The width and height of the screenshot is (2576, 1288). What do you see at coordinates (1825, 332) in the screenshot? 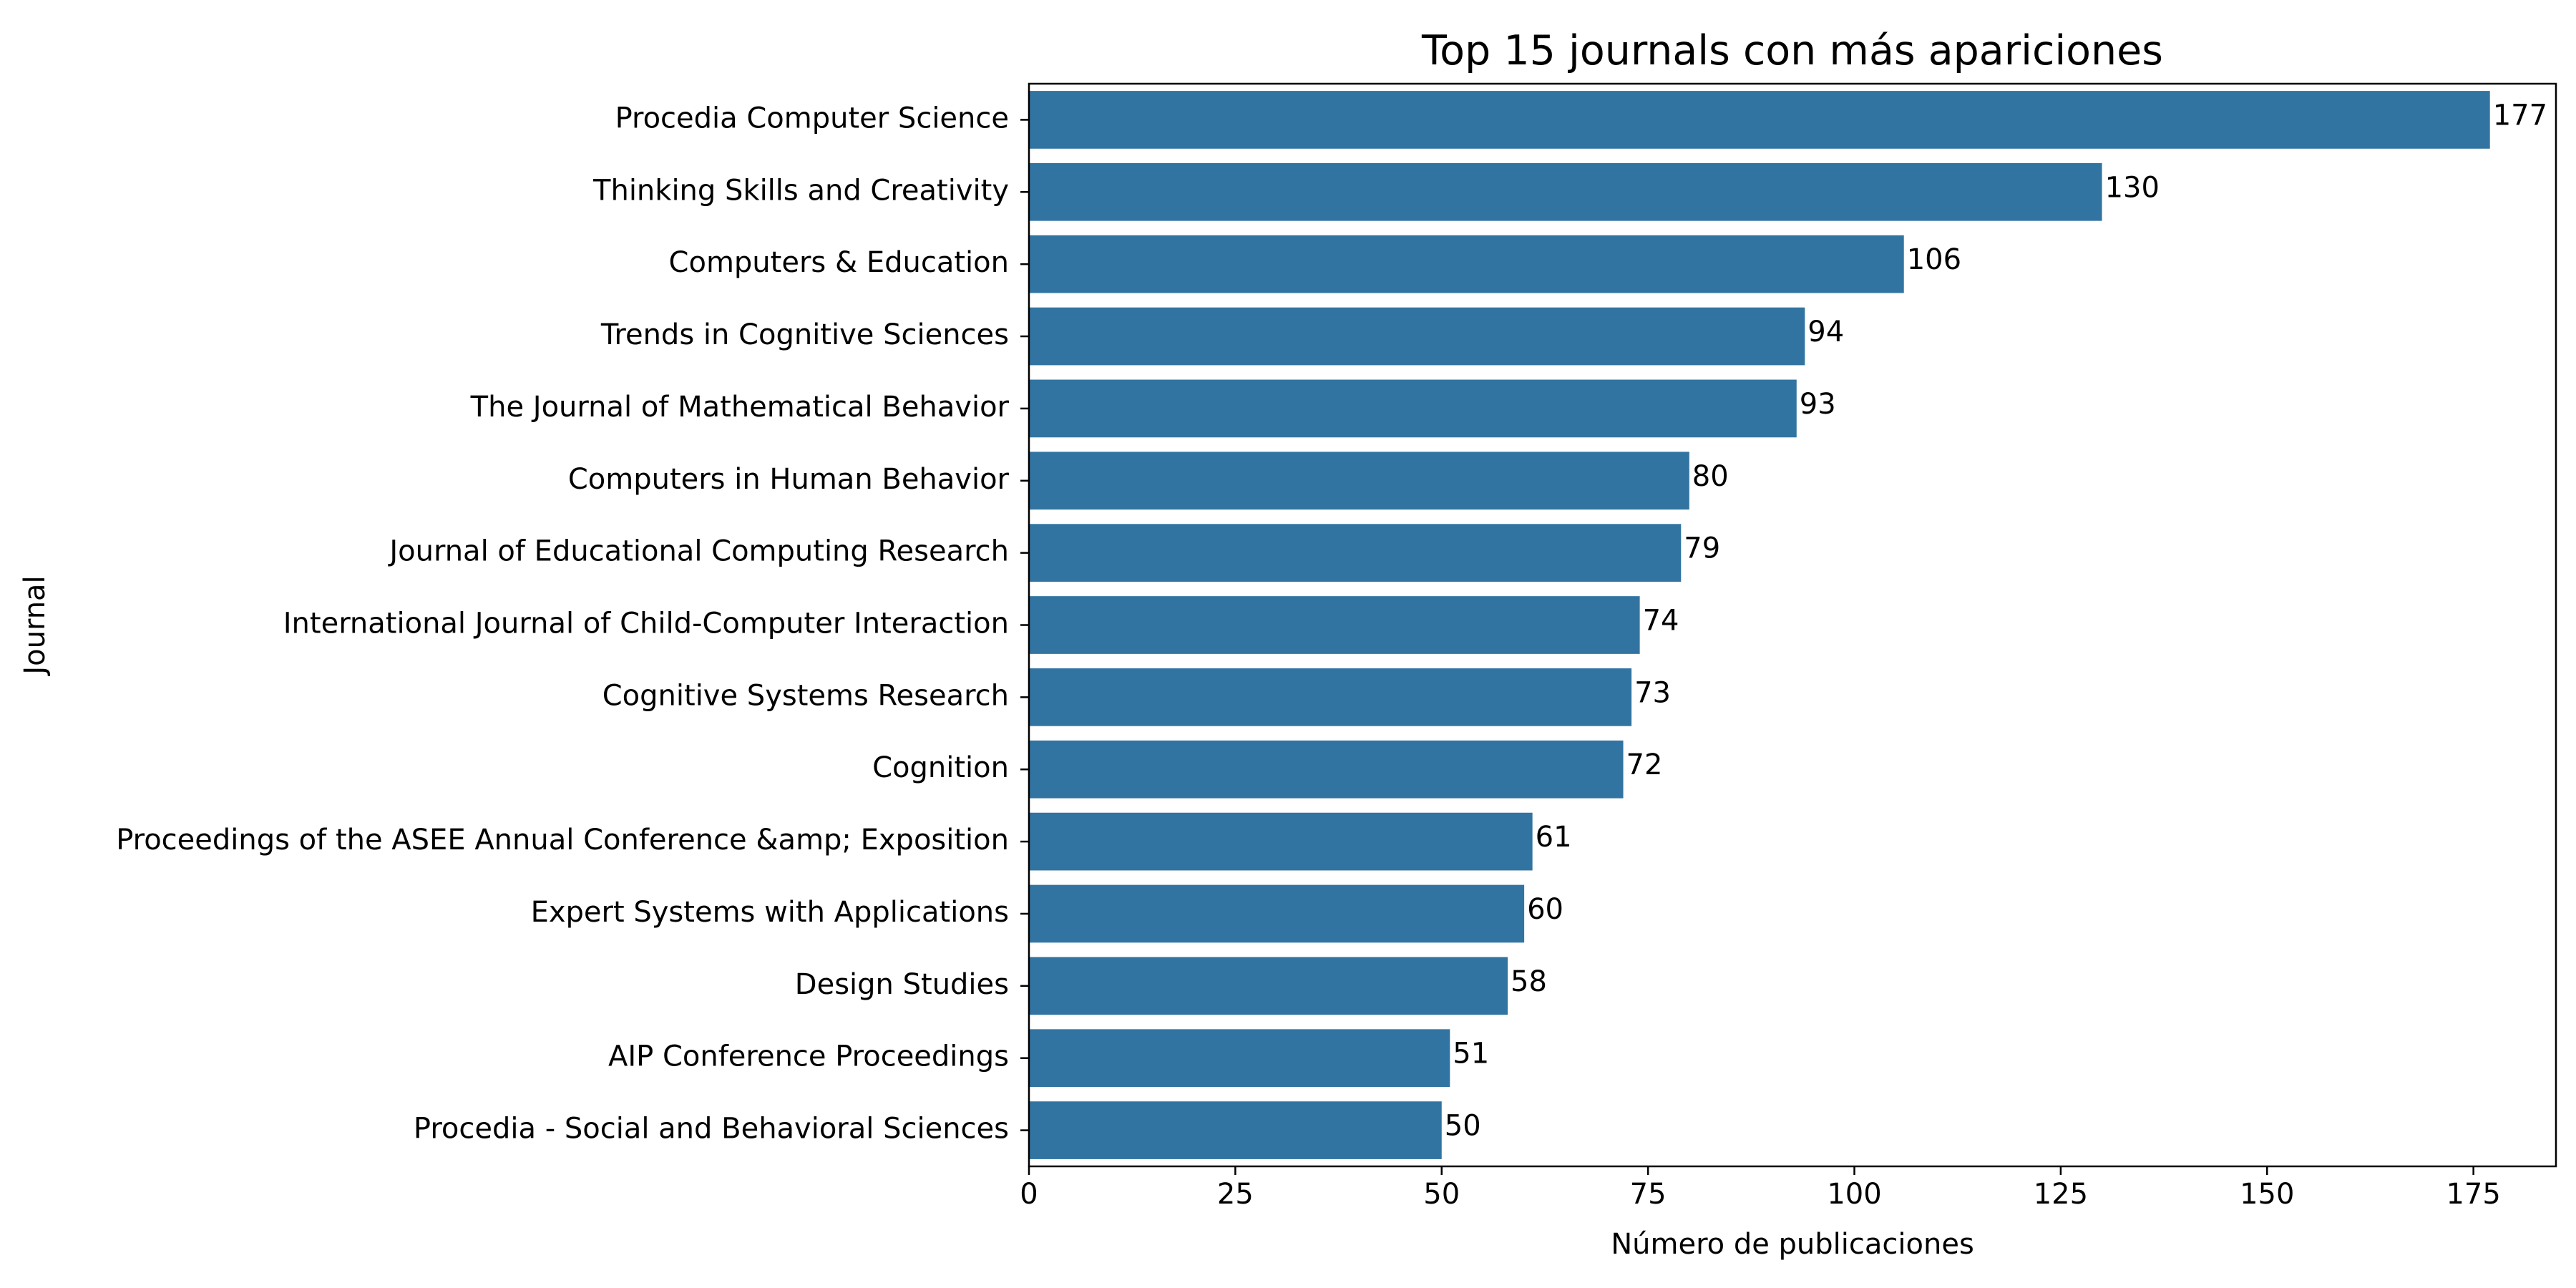
I see `bar-value-label: 94` at bounding box center [1825, 332].